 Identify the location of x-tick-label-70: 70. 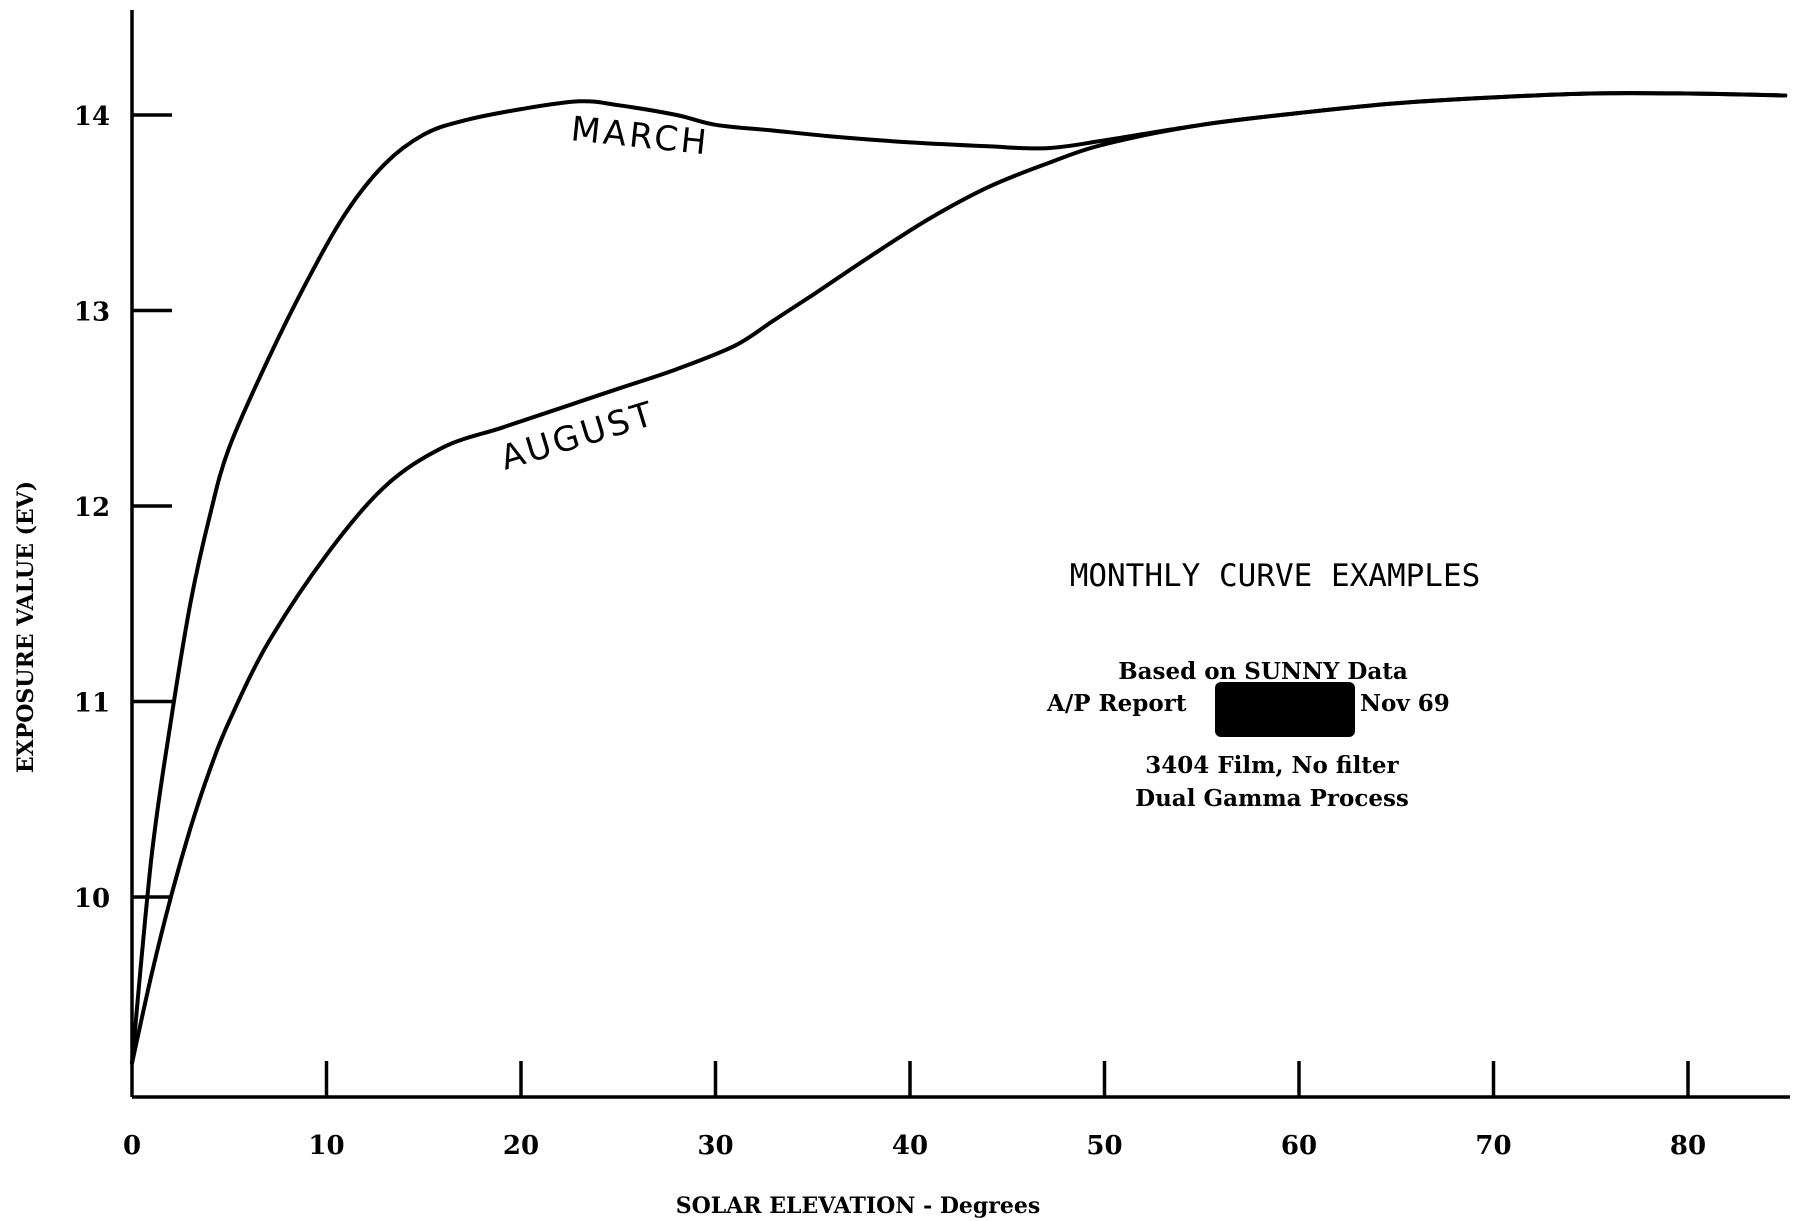
(1493, 1146).